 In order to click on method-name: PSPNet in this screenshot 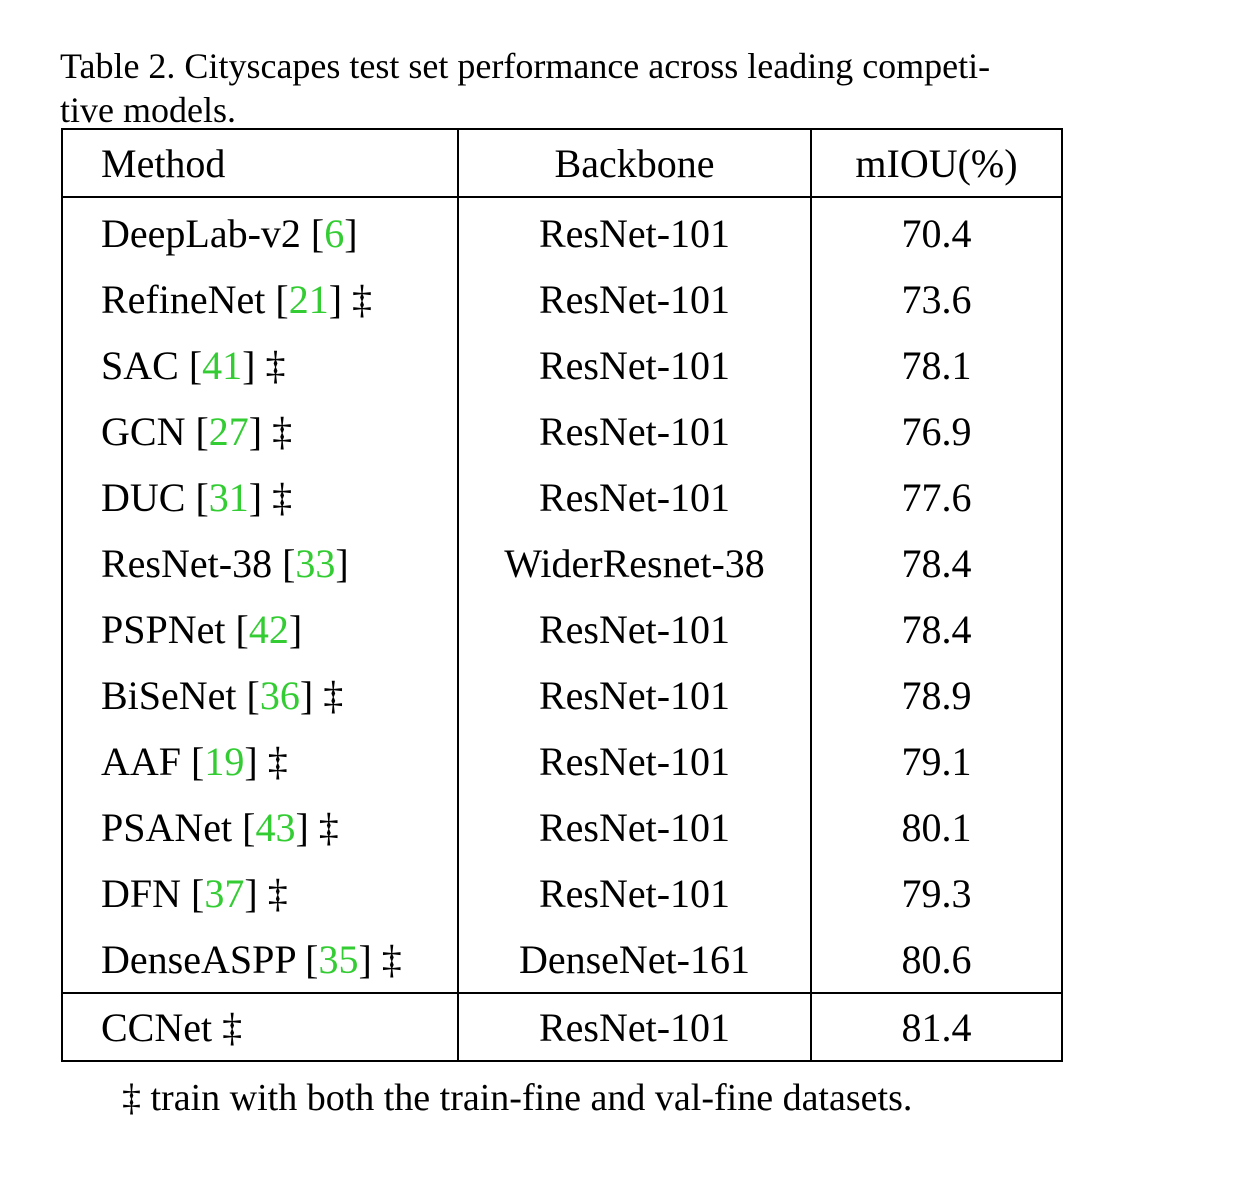, I will do `click(163, 629)`.